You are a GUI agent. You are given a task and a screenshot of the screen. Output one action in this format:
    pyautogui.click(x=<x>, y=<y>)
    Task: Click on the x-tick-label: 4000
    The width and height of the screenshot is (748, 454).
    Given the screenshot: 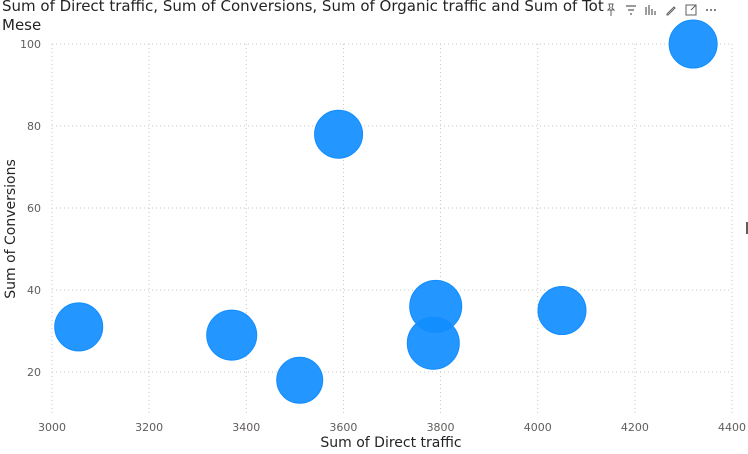 What is the action you would take?
    pyautogui.click(x=538, y=427)
    